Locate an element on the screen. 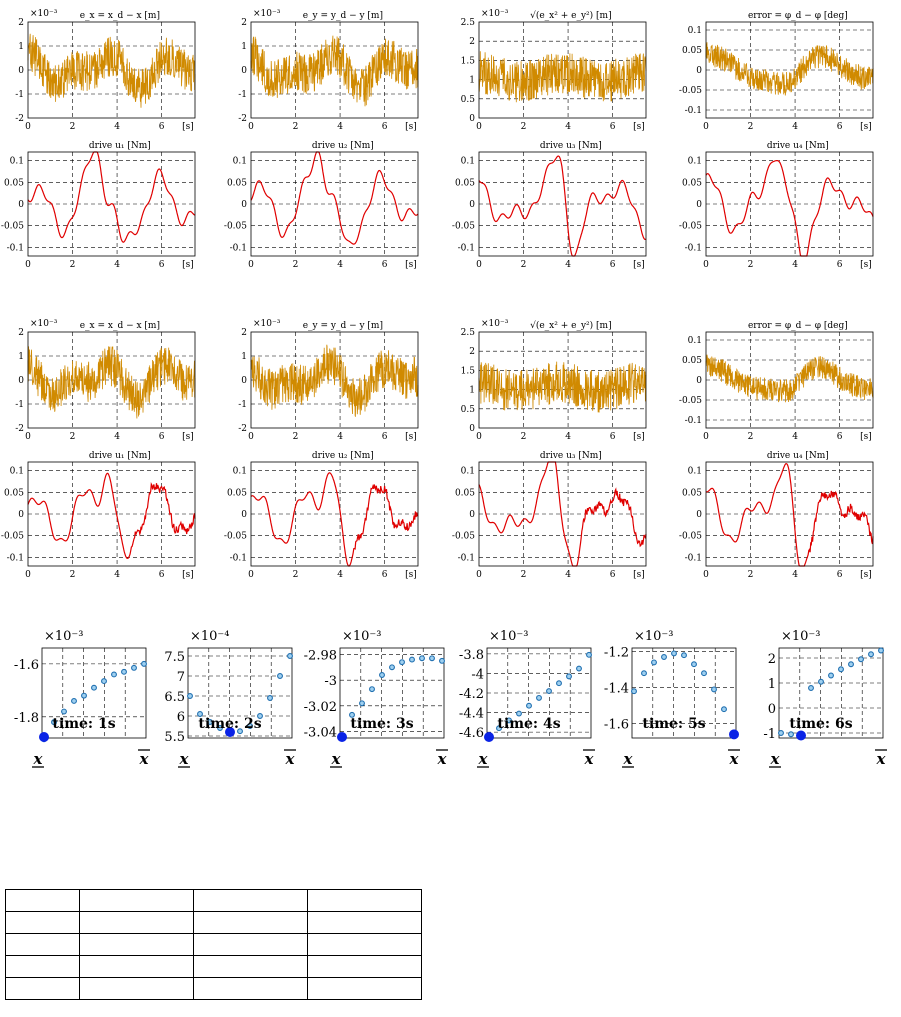 This screenshot has height=1017, width=901. plot-panel: drive u₄ [Nm]0.10.050-0.05-0.10 2 4 6 [s] is located at coordinates (776, 205).